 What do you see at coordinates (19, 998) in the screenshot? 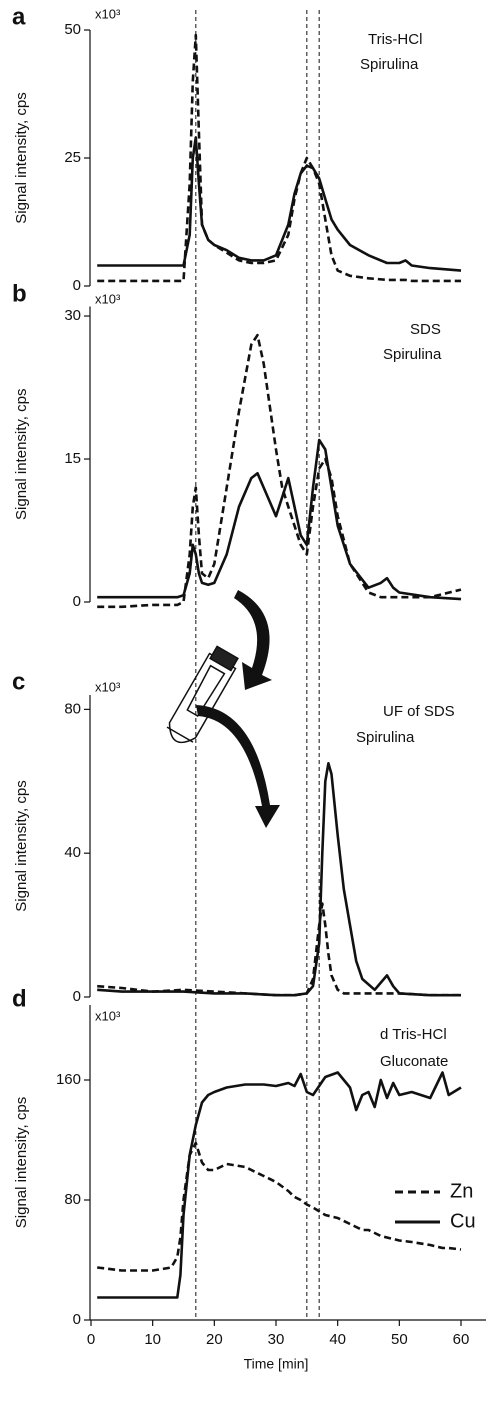
I see `panel-letter: d` at bounding box center [19, 998].